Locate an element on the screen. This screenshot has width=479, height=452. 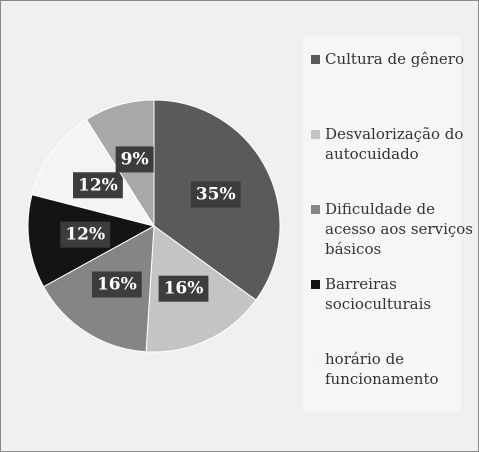
legend-item: Cultura de gênero is located at coordinates (392, 59).